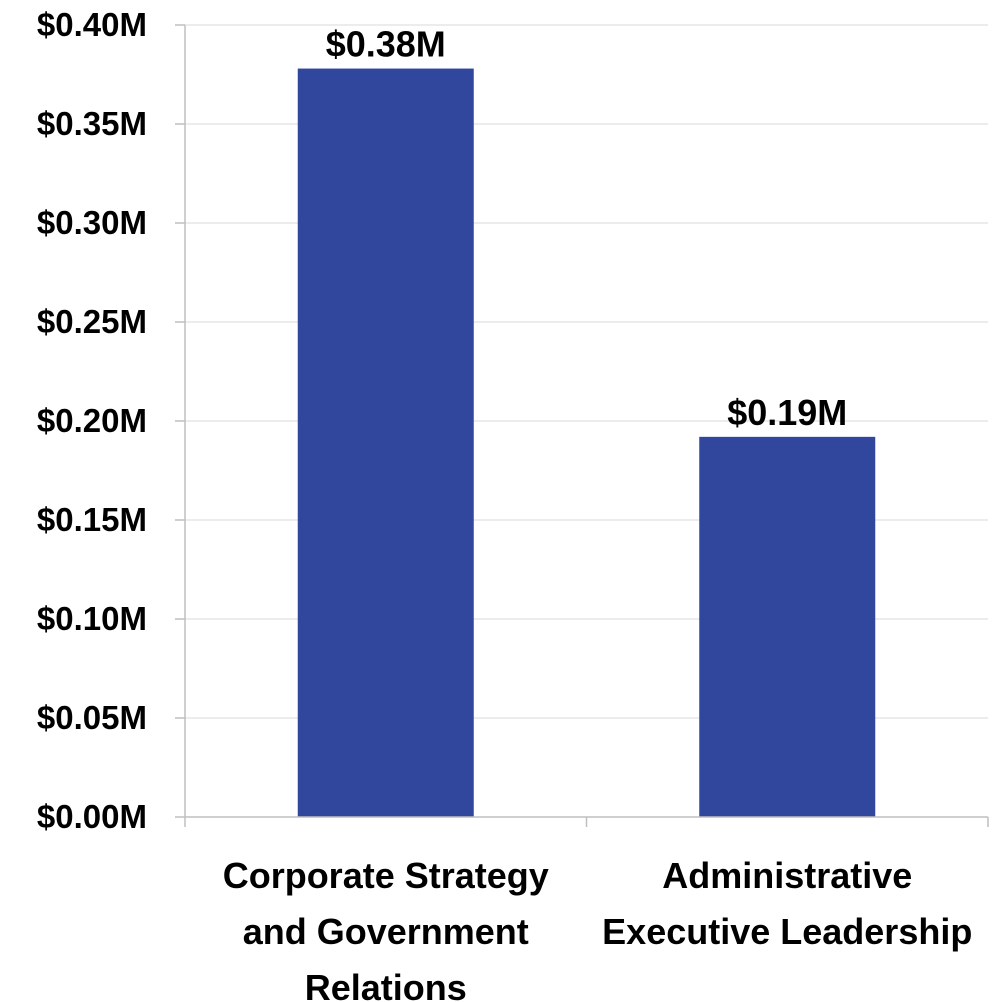 The image size is (994, 1002). What do you see at coordinates (787, 412) in the screenshot?
I see `data-label: $0.19M` at bounding box center [787, 412].